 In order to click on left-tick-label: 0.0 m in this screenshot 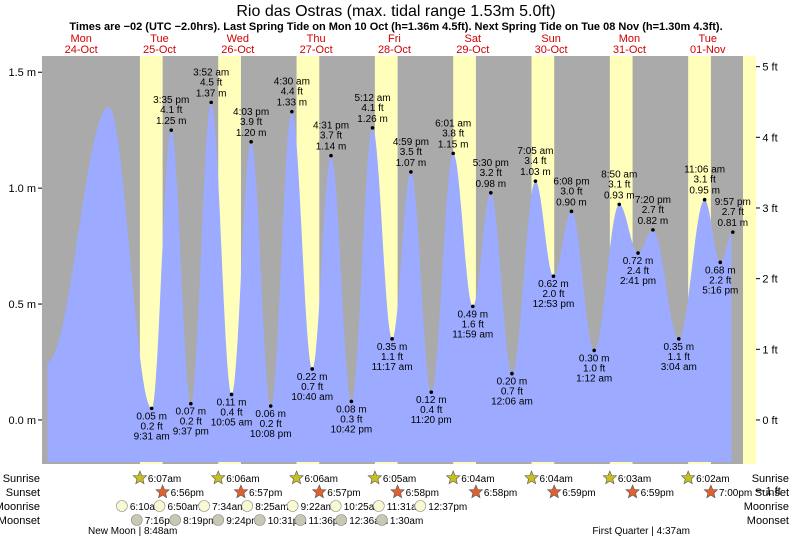, I will do `click(22, 421)`.